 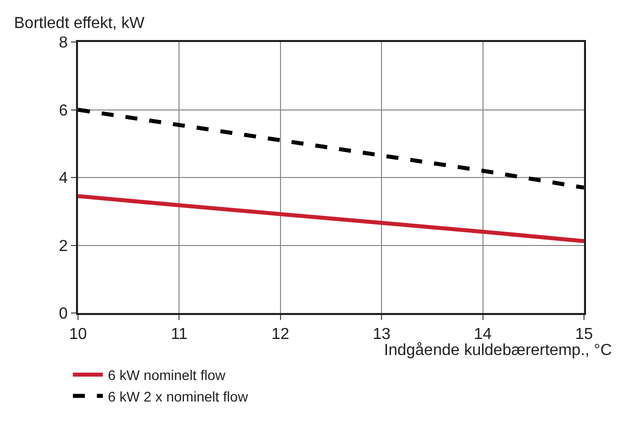 What do you see at coordinates (179, 335) in the screenshot?
I see `x-tick-label: 11` at bounding box center [179, 335].